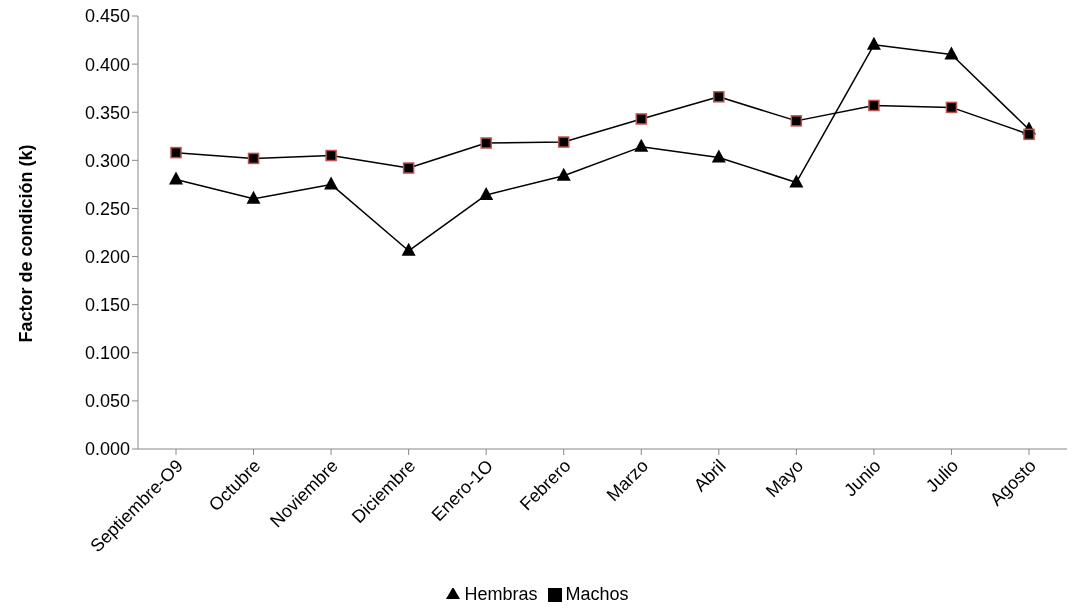 The width and height of the screenshot is (1077, 613). Describe the element at coordinates (107, 64) in the screenshot. I see `y-tick-label: 0.400` at that location.